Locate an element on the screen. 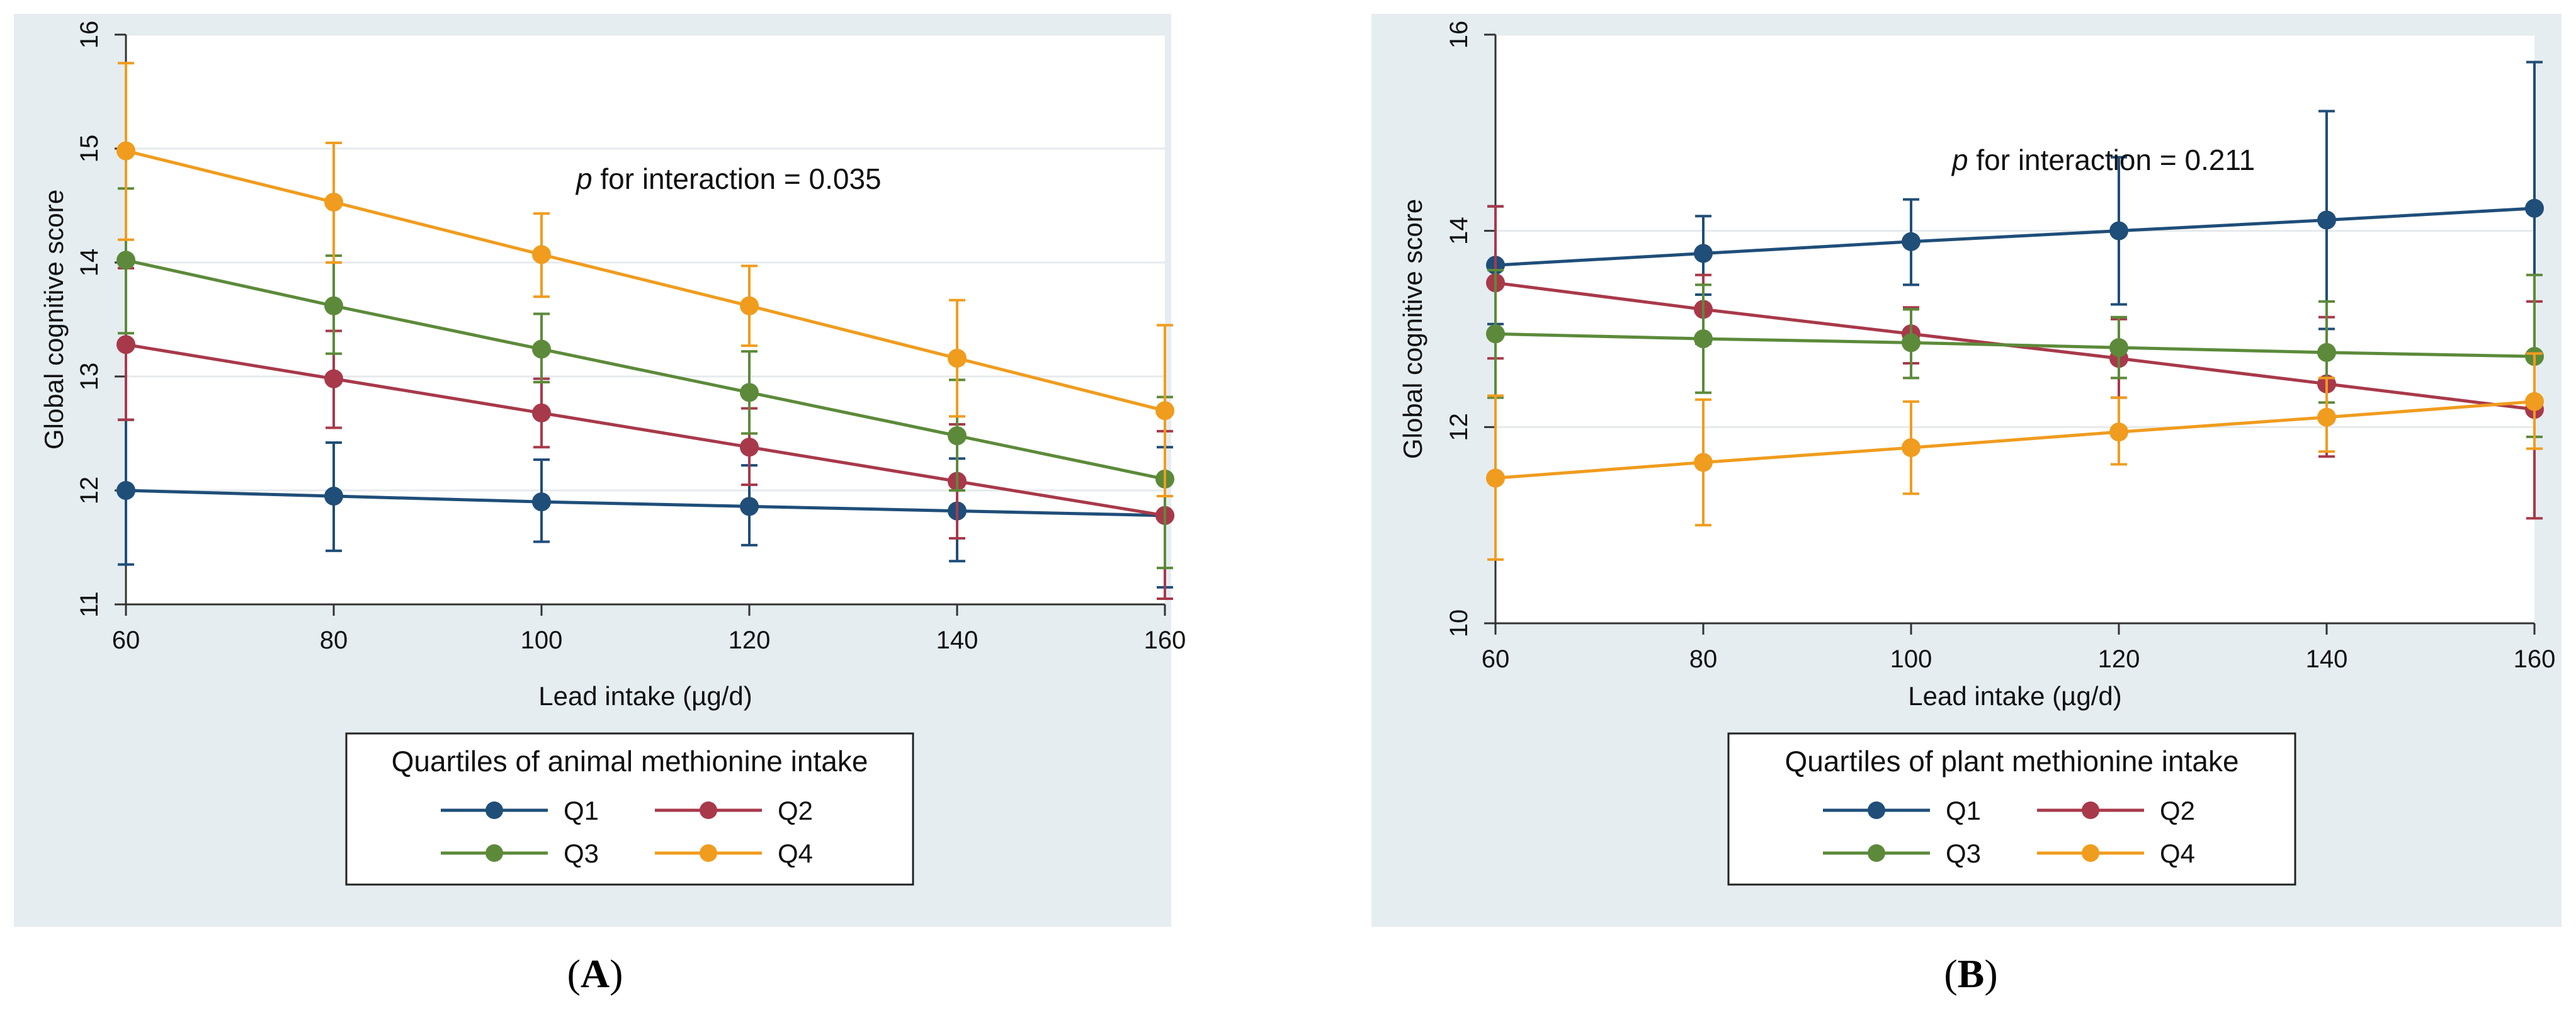 Image resolution: width=2576 pixels, height=1013 pixels. x-tick-label: 160 is located at coordinates (1165, 640).